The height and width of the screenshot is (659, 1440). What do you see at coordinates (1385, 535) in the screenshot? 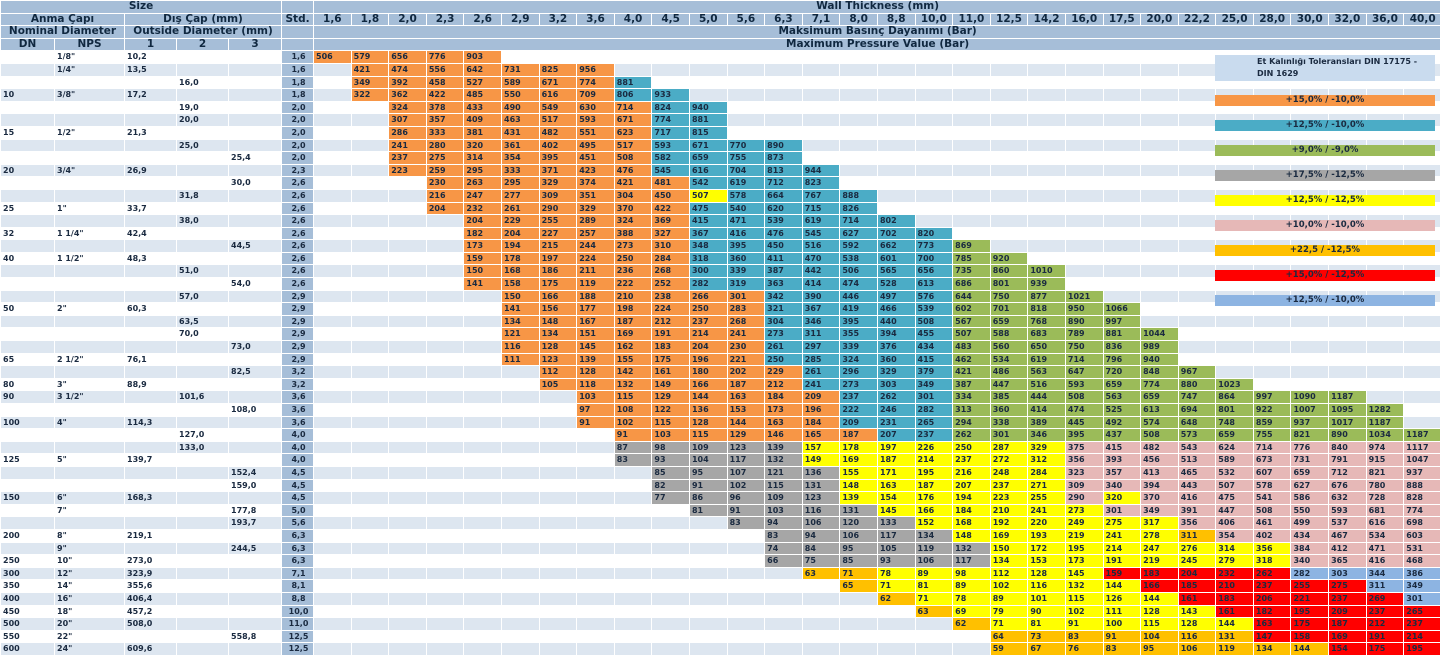
I see `pressure-cell: 534` at bounding box center [1385, 535].